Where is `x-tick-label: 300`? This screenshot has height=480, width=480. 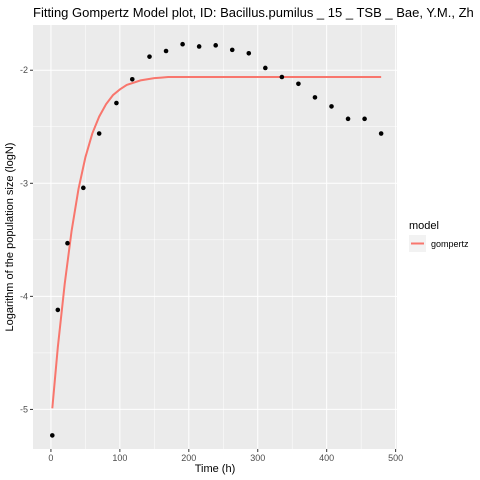 x-tick-label: 300 is located at coordinates (257, 458).